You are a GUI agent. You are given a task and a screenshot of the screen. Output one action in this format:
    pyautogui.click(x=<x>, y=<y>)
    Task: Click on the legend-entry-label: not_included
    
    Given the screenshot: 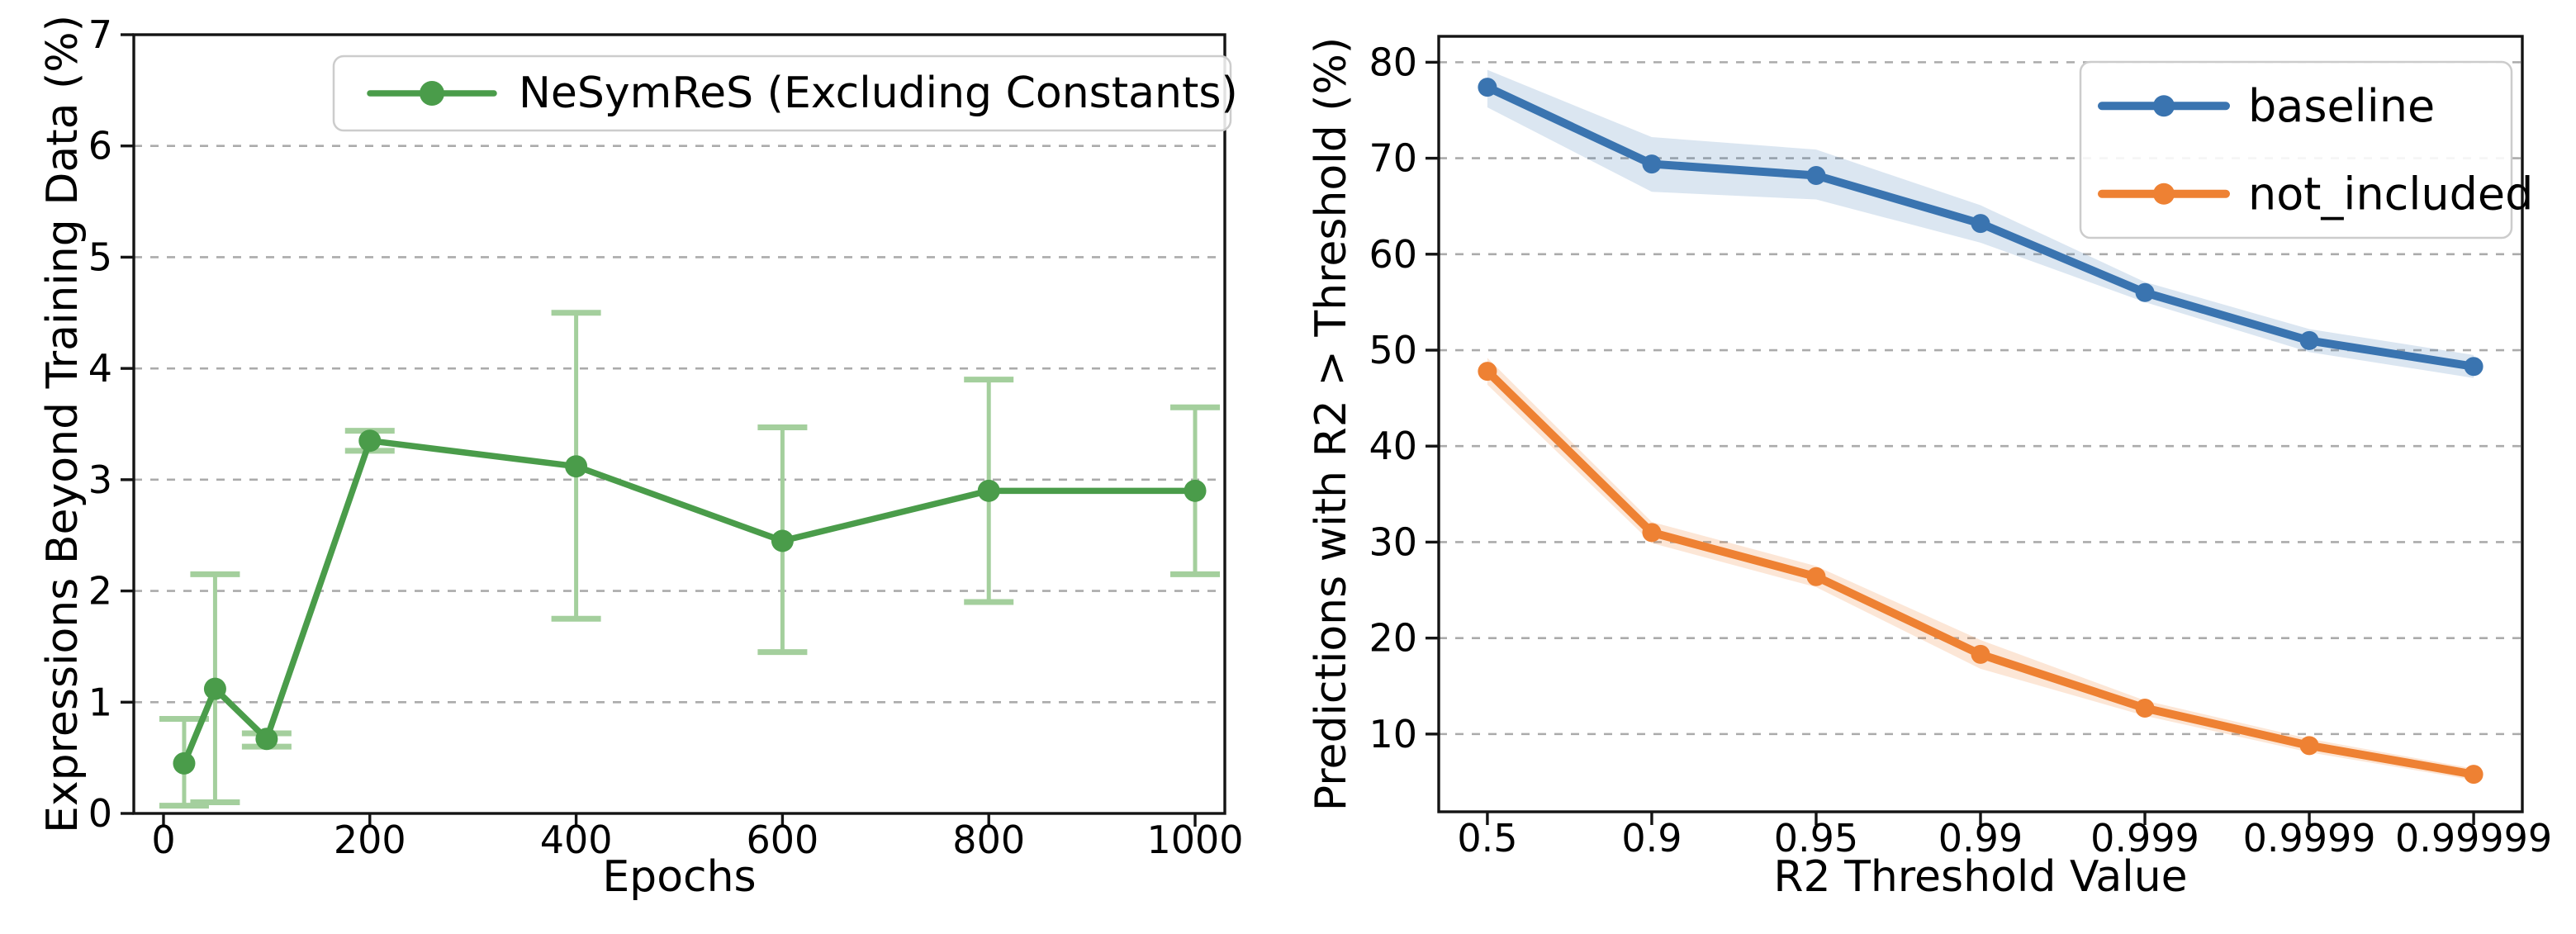 What is the action you would take?
    pyautogui.click(x=2390, y=194)
    